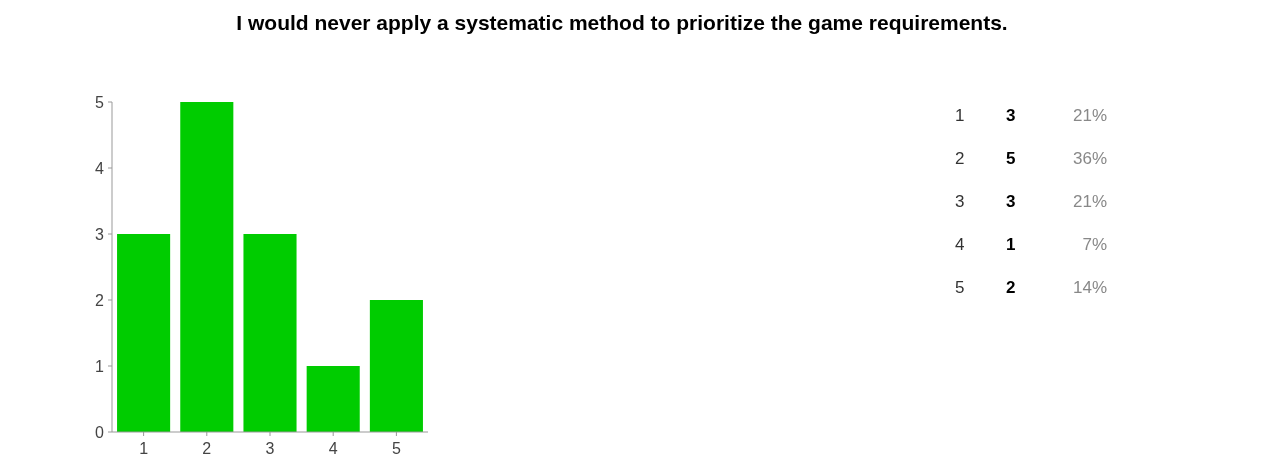 The width and height of the screenshot is (1270, 464). I want to click on text: 7%, so click(1094, 244).